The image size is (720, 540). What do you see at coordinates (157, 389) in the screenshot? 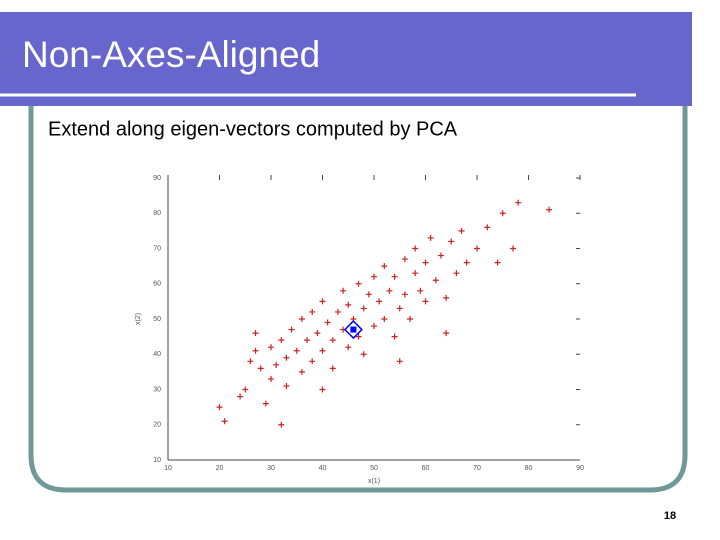
I see `y-tick-label: 30` at bounding box center [157, 389].